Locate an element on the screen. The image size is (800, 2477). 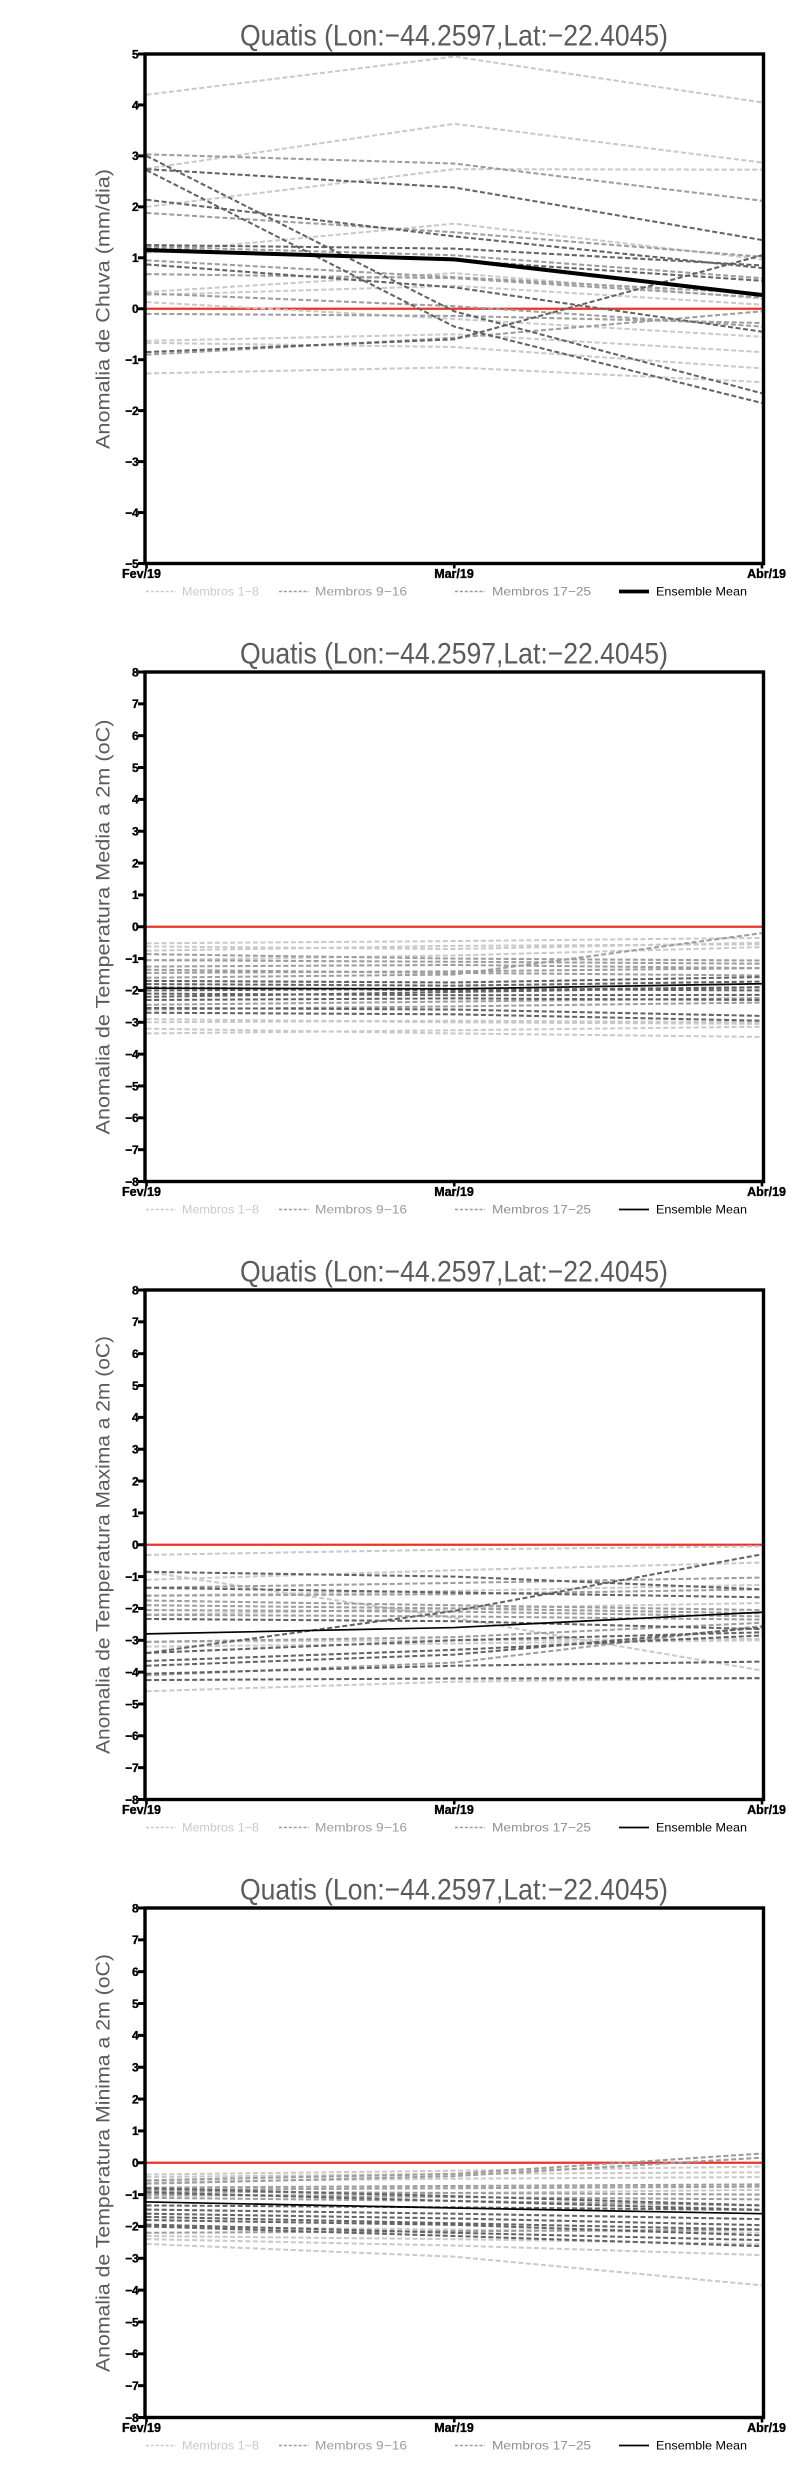
svg-text:Anomalia de Temperatura Media: Anomalia de Temperatura Media a 2m (oC) is located at coordinates (104, 927).